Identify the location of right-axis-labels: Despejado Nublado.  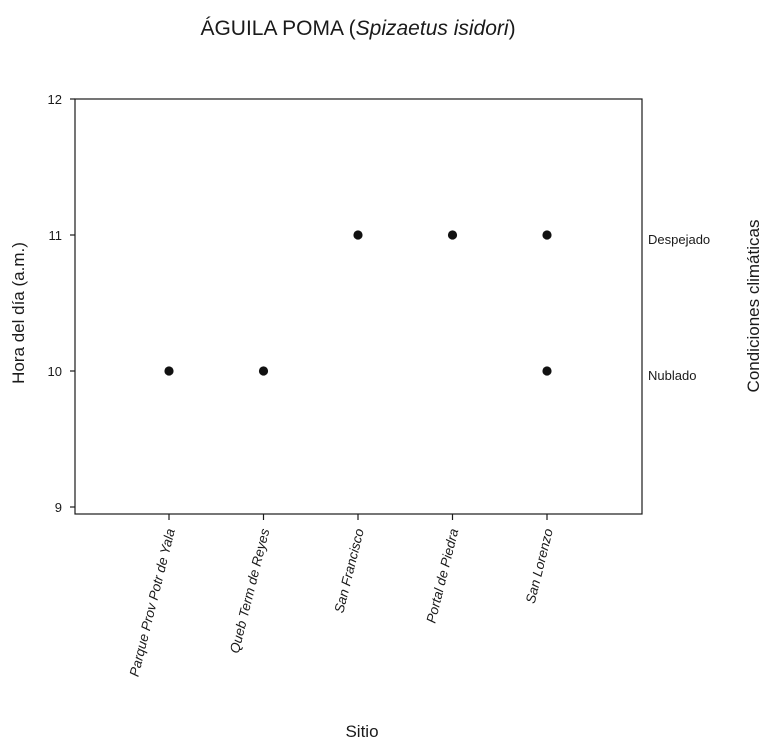
(679, 307).